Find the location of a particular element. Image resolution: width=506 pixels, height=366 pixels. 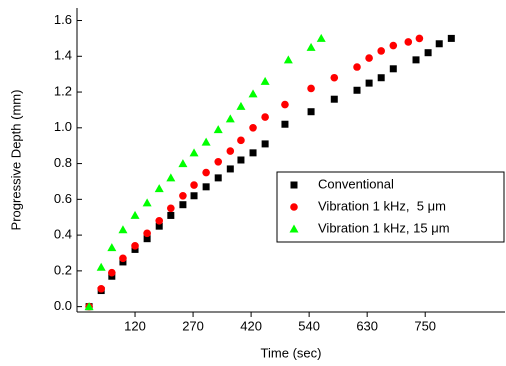

legend-label: Vibration 1 kHz, 5 μm is located at coordinates (382, 205).